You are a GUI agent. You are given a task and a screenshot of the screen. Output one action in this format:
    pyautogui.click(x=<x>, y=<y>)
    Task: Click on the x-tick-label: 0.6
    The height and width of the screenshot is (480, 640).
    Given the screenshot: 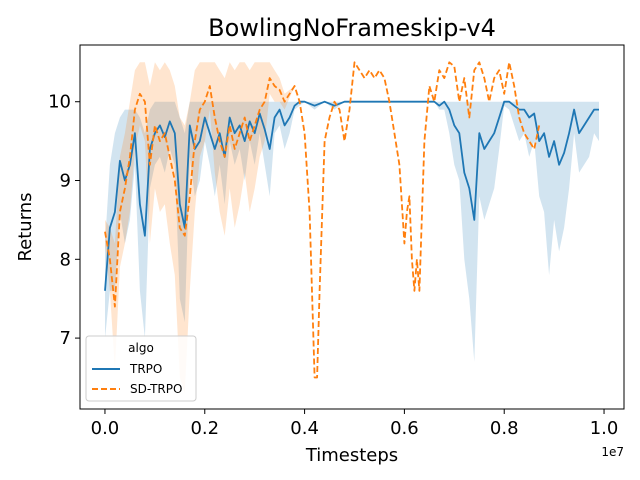 What is the action you would take?
    pyautogui.click(x=404, y=428)
    